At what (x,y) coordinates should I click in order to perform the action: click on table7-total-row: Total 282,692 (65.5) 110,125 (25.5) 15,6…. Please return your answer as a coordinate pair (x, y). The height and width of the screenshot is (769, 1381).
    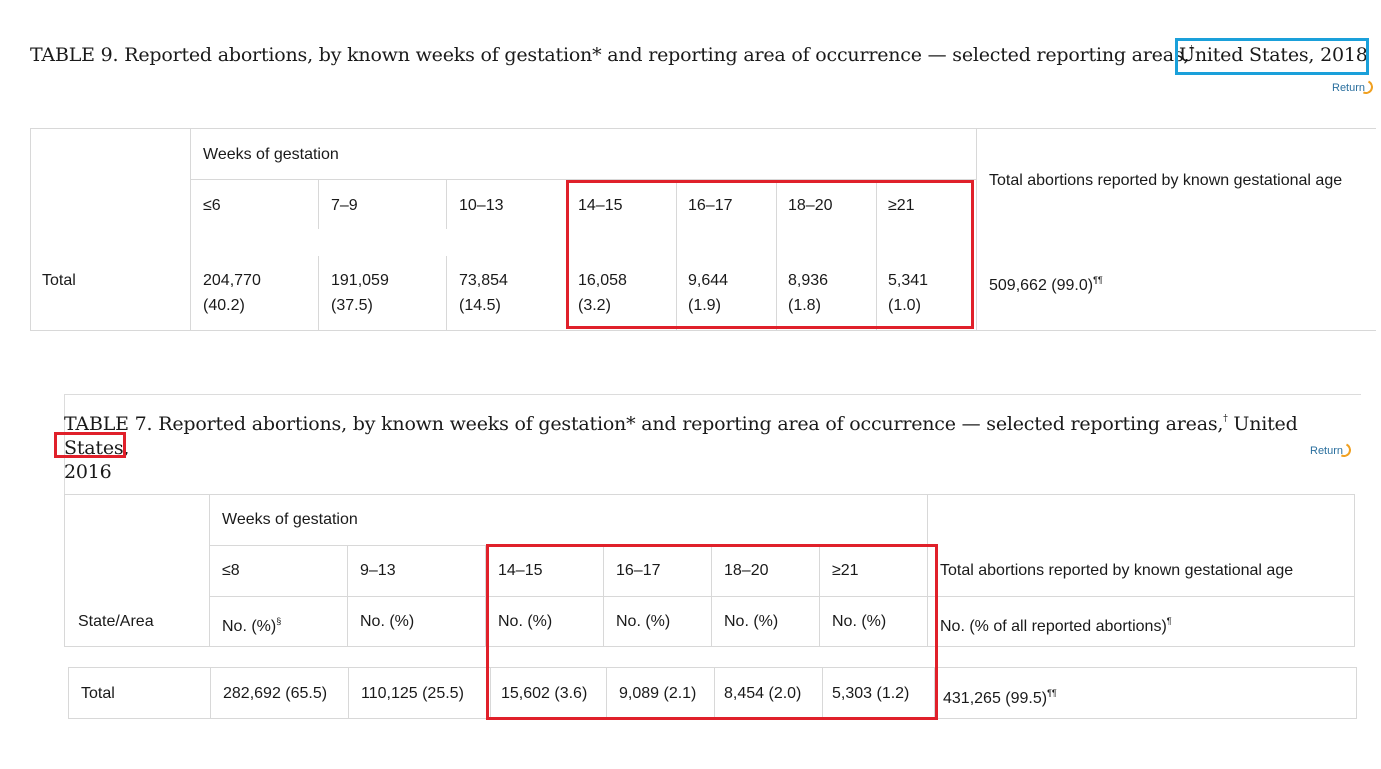
    Looking at the image, I should click on (712, 693).